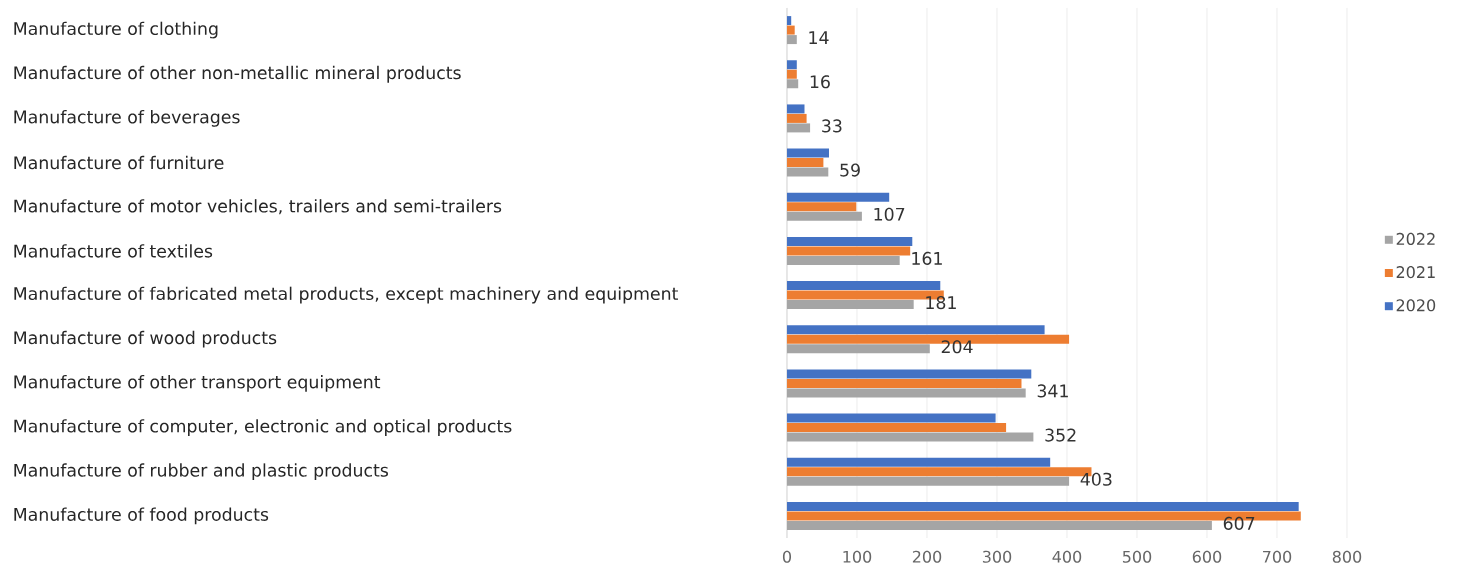 The width and height of the screenshot is (1468, 571). I want to click on data-label: 204, so click(957, 347).